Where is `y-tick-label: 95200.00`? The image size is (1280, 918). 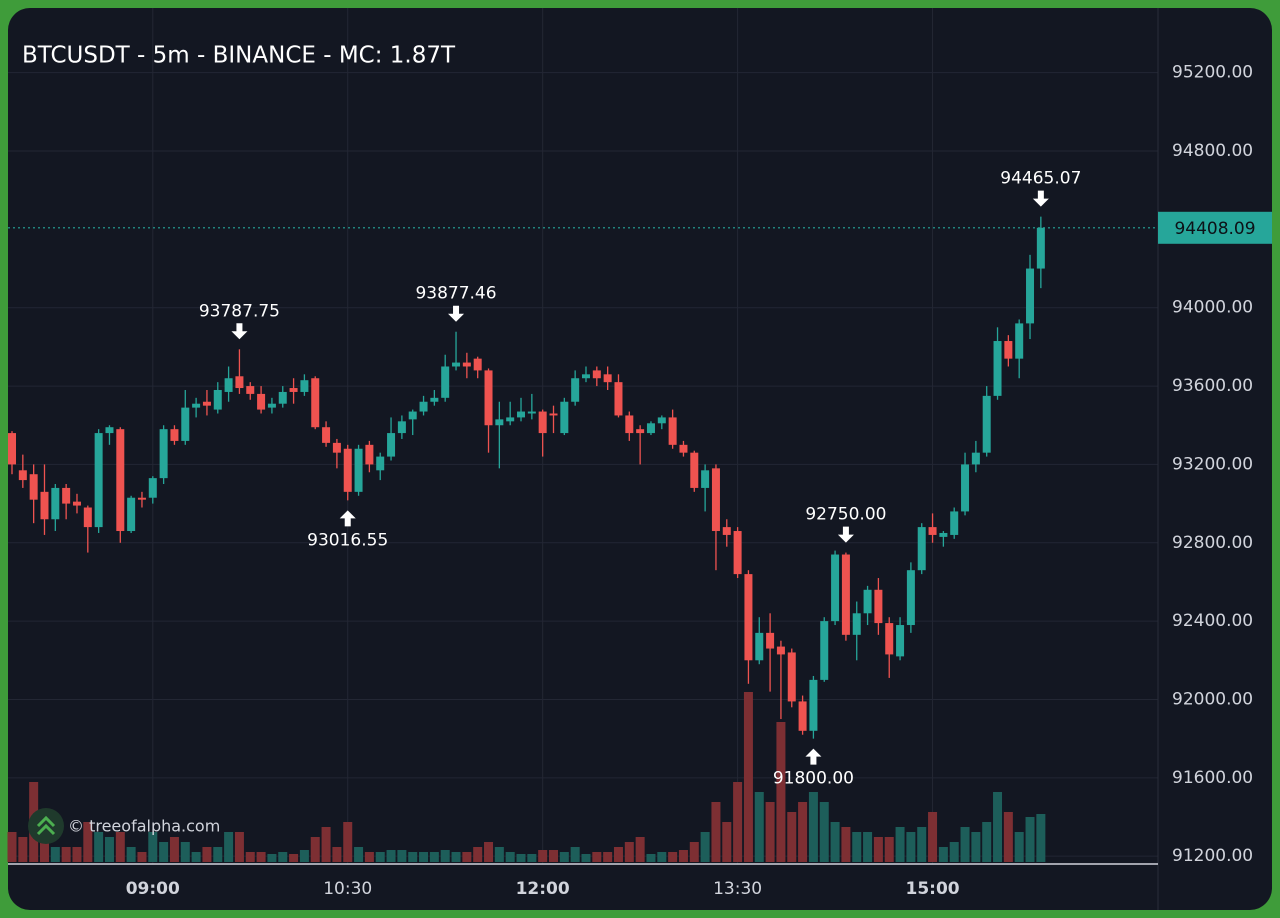 y-tick-label: 95200.00 is located at coordinates (1212, 73).